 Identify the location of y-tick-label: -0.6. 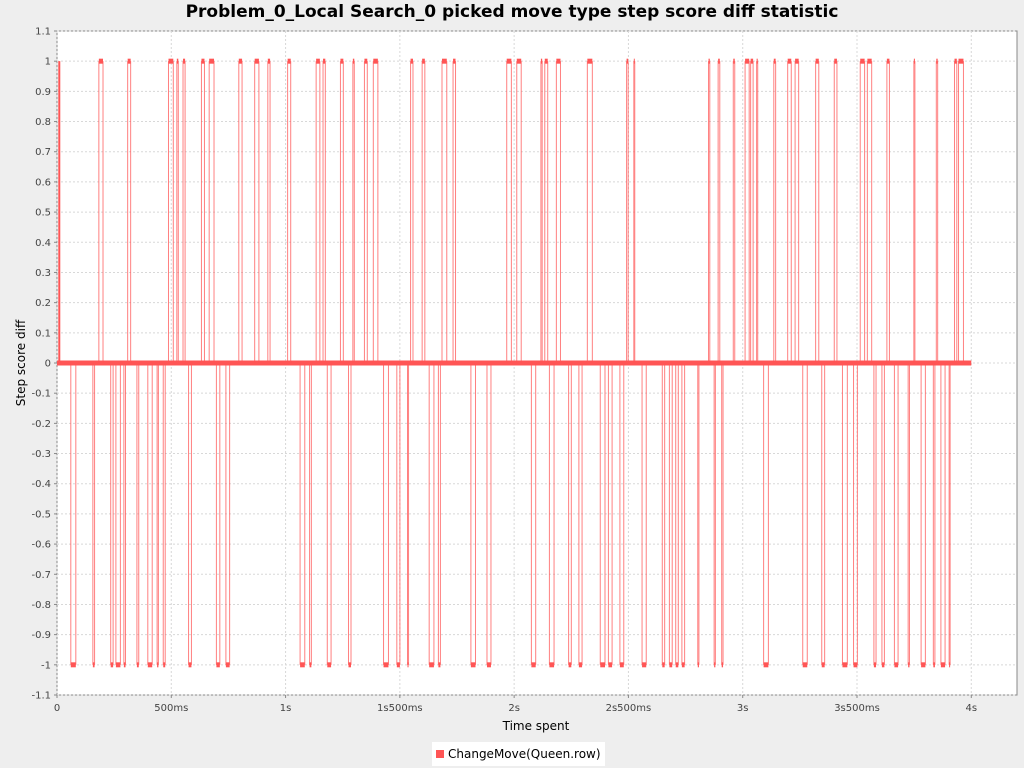
(41, 545).